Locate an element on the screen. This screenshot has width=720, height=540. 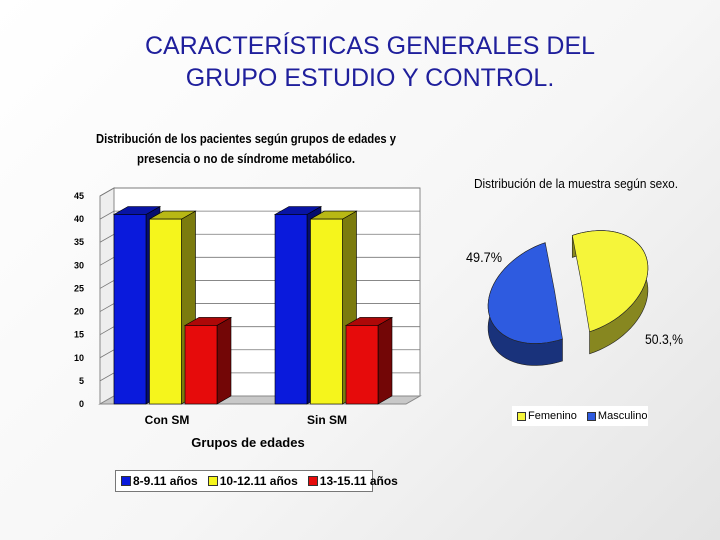
y-tick-label: 20 is located at coordinates (79, 312).